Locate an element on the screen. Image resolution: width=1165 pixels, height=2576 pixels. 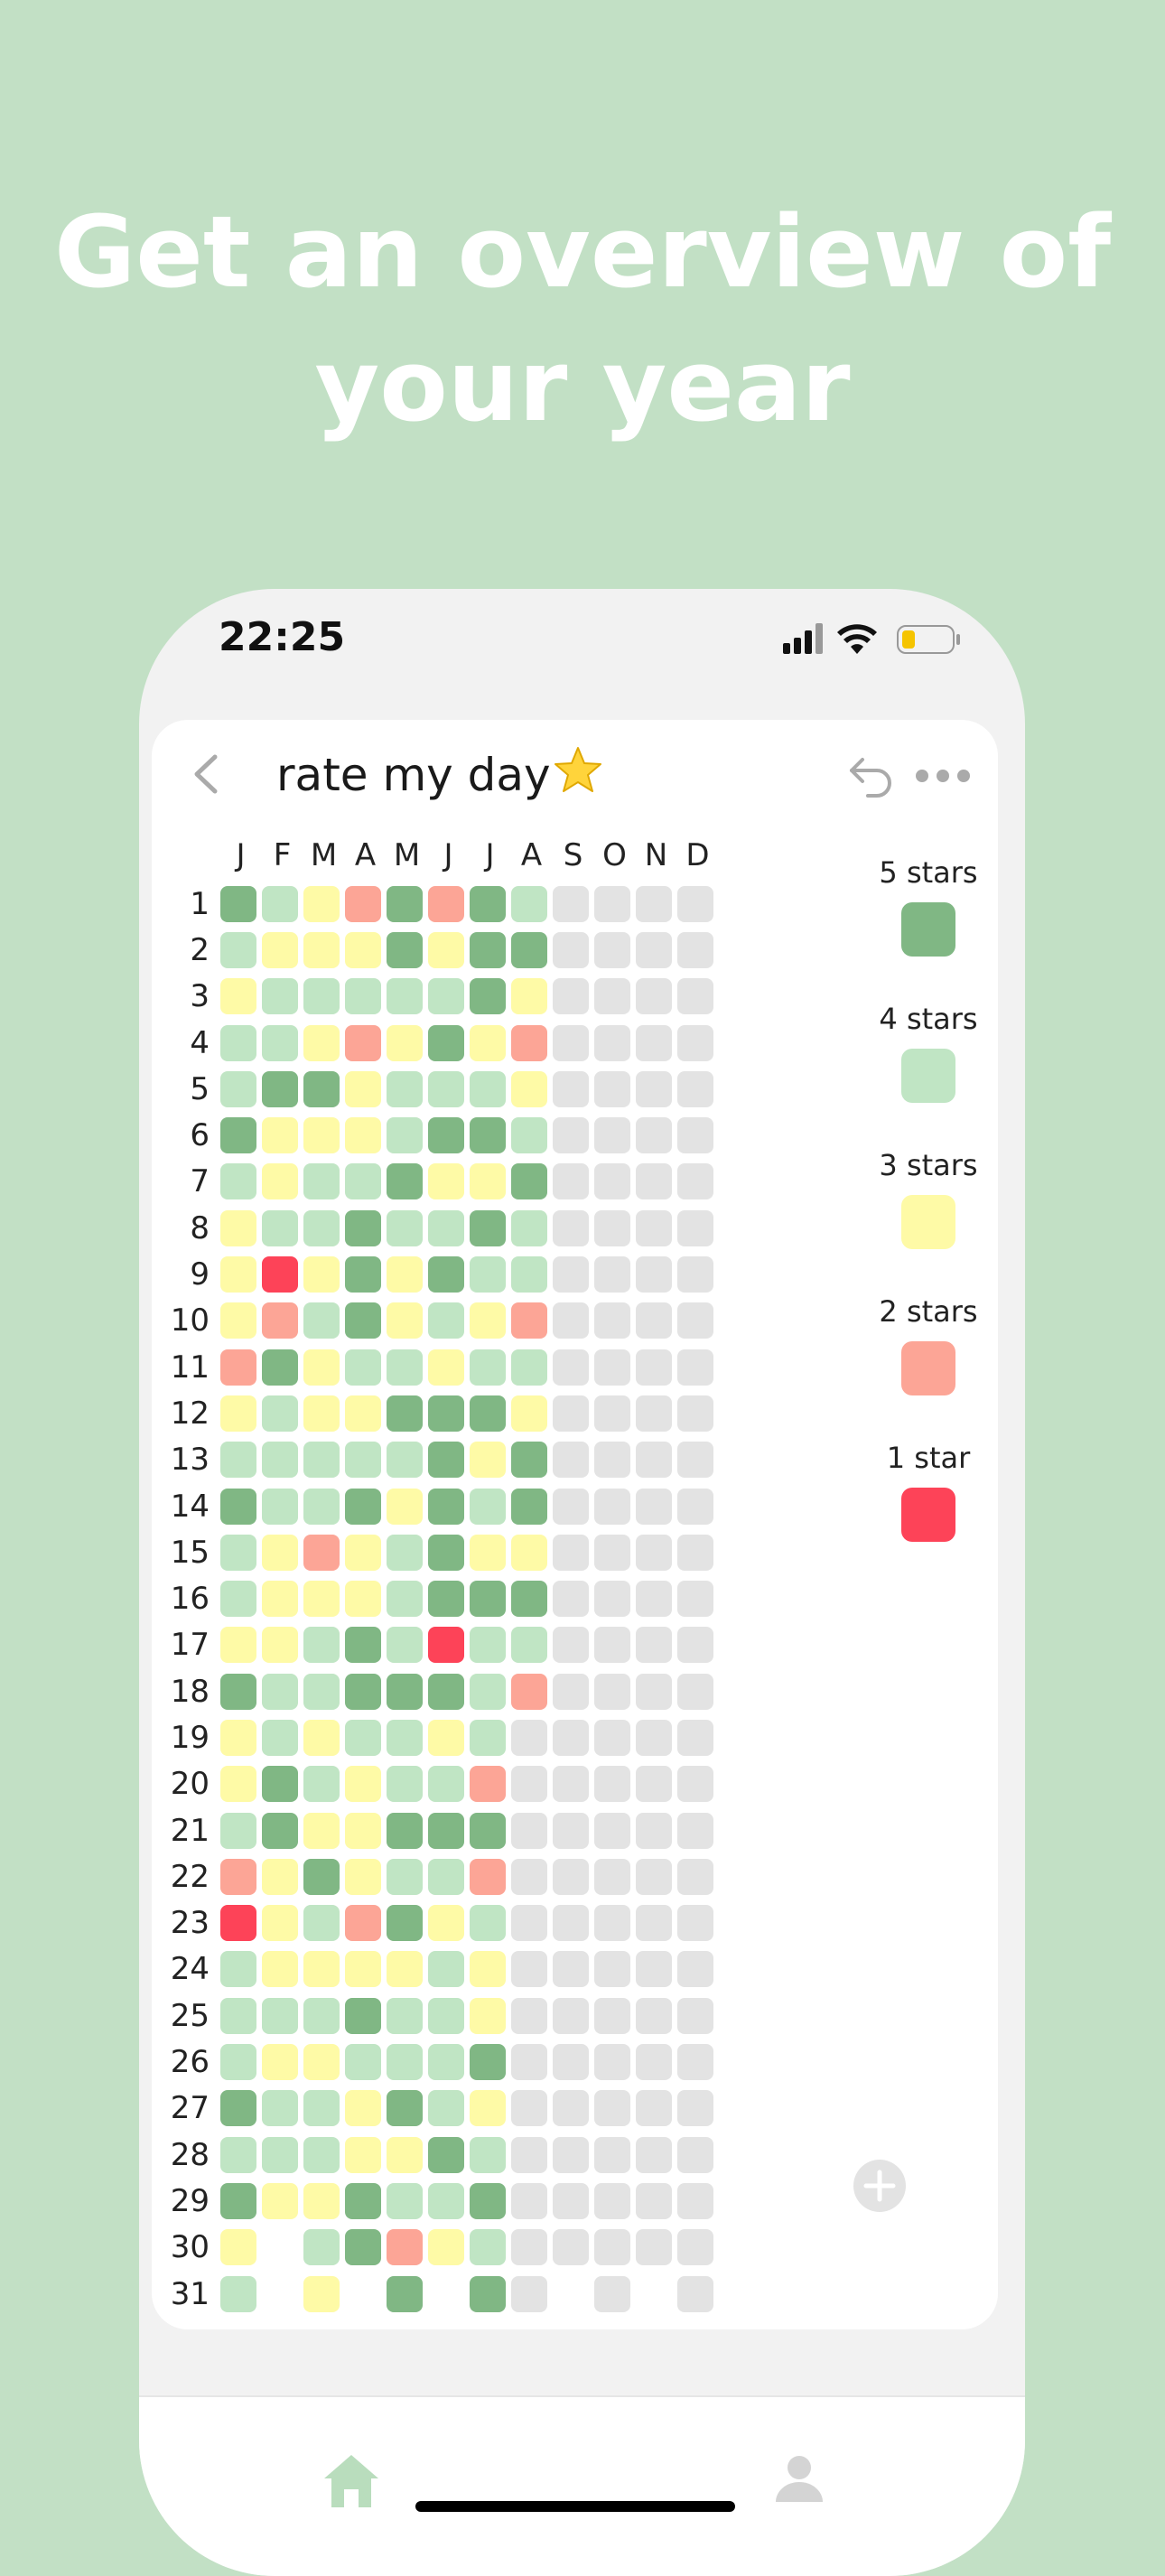
legend-item: 4 stars is located at coordinates (928, 1054).